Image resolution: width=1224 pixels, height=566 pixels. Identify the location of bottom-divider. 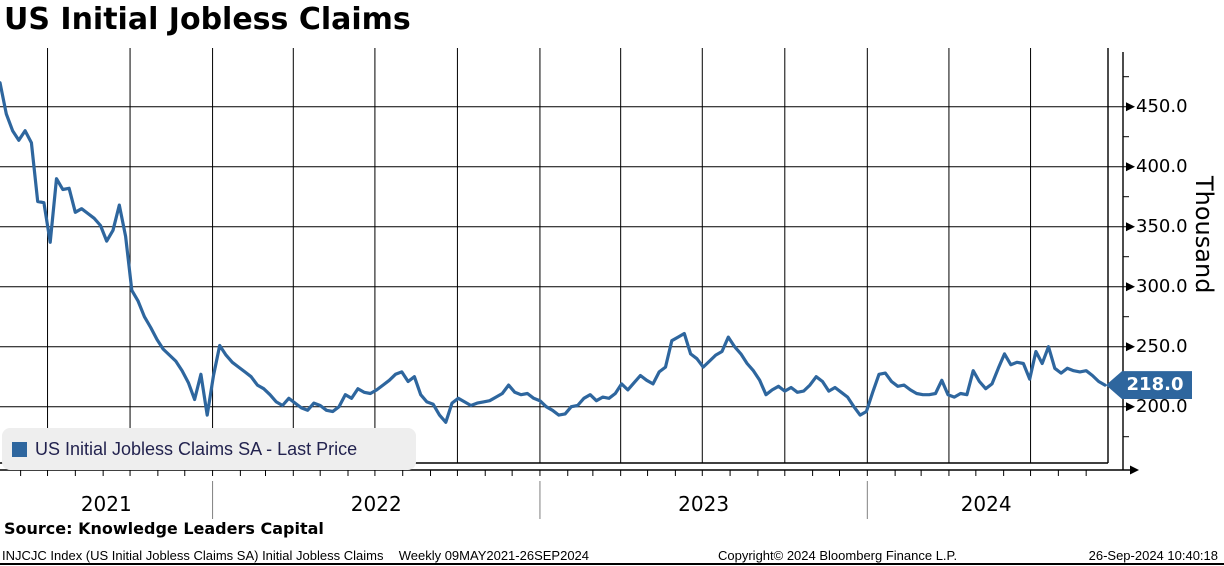
(612, 564).